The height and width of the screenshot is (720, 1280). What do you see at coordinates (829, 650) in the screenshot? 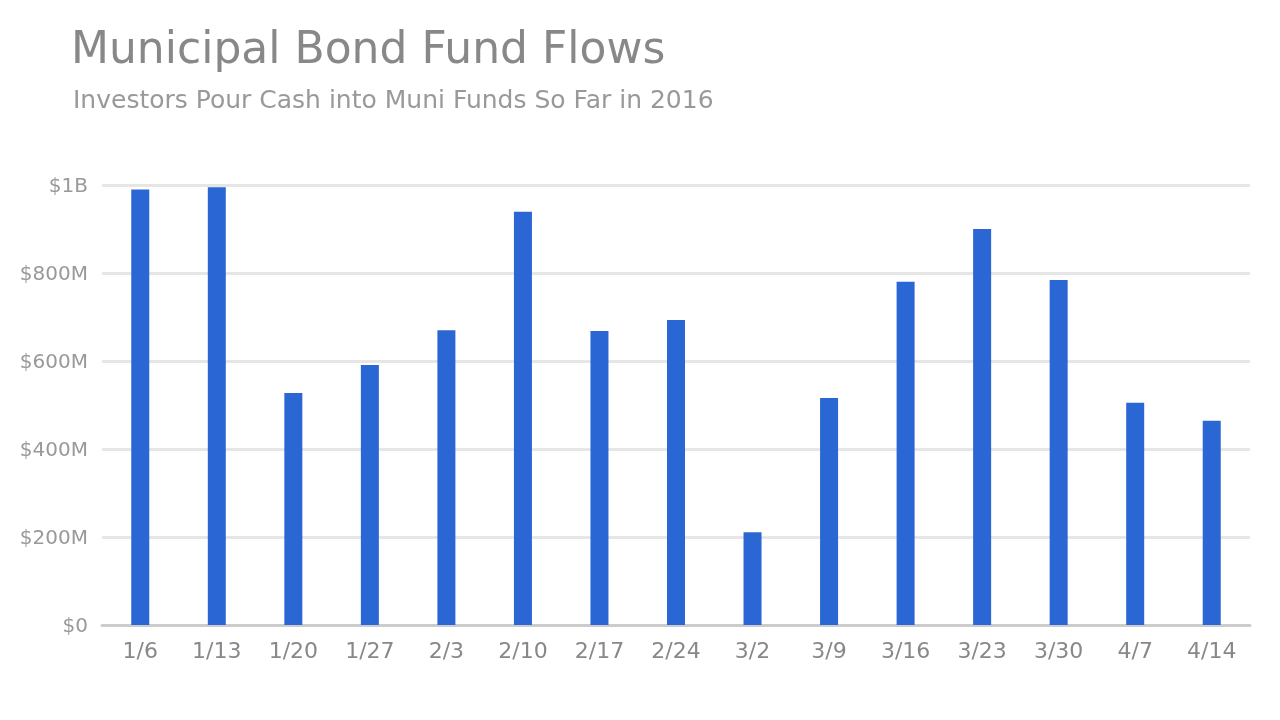
I see `x-tick-label: 3/9` at bounding box center [829, 650].